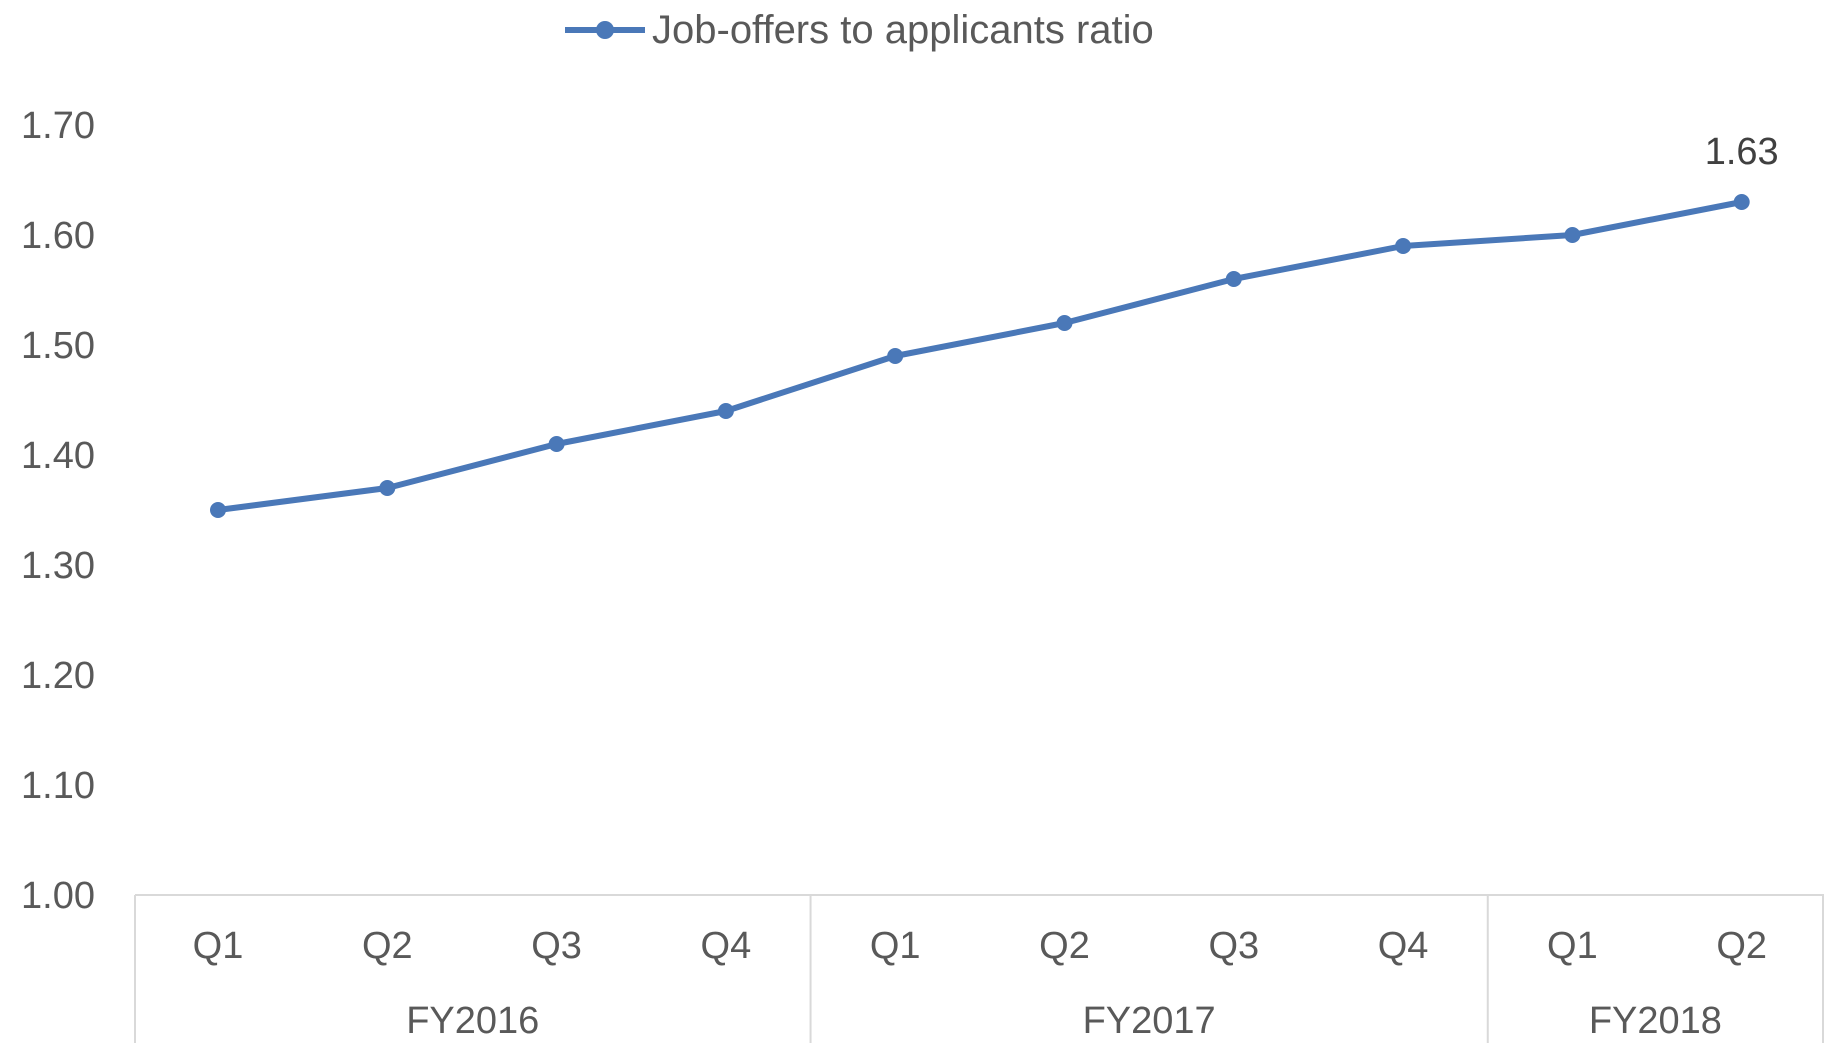  I want to click on y-tick-label: 1.20, so click(58, 676).